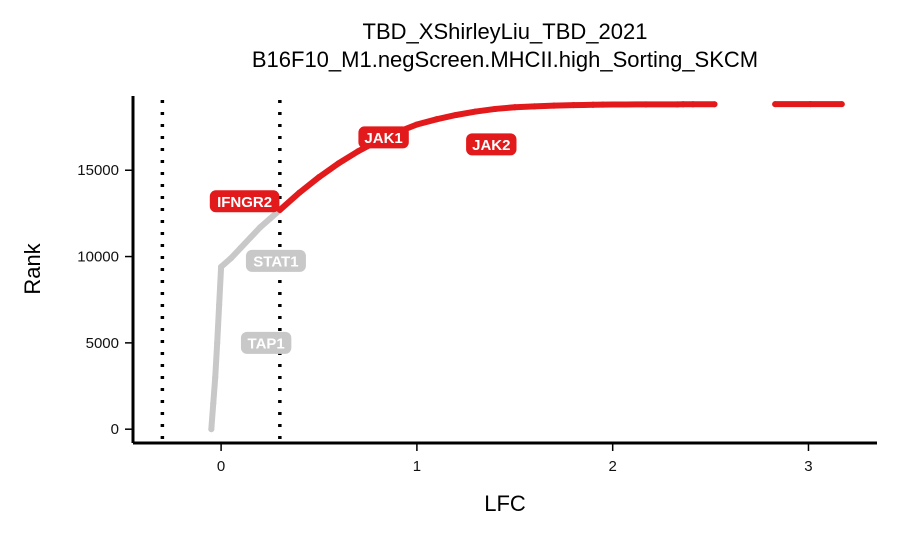 Image resolution: width=900 pixels, height=540 pixels. I want to click on x-tick-label: 0, so click(221, 466).